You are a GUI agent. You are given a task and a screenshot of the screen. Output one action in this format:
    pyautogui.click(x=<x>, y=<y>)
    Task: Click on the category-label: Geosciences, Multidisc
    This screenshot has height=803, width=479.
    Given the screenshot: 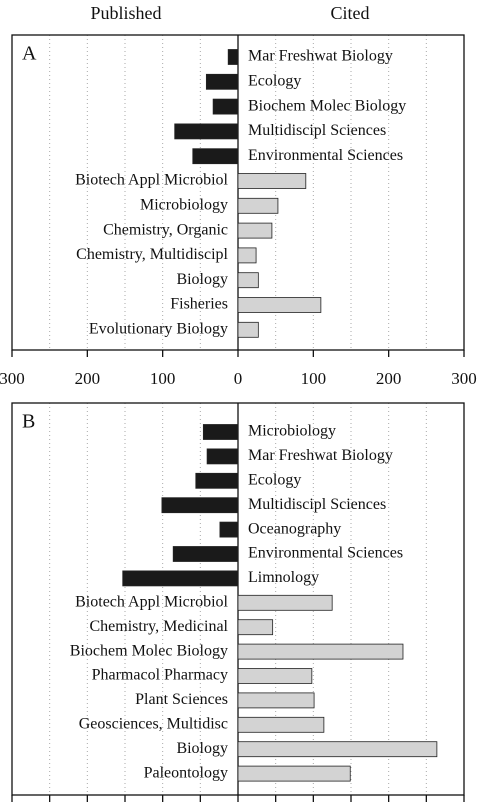 What is the action you would take?
    pyautogui.click(x=153, y=723)
    